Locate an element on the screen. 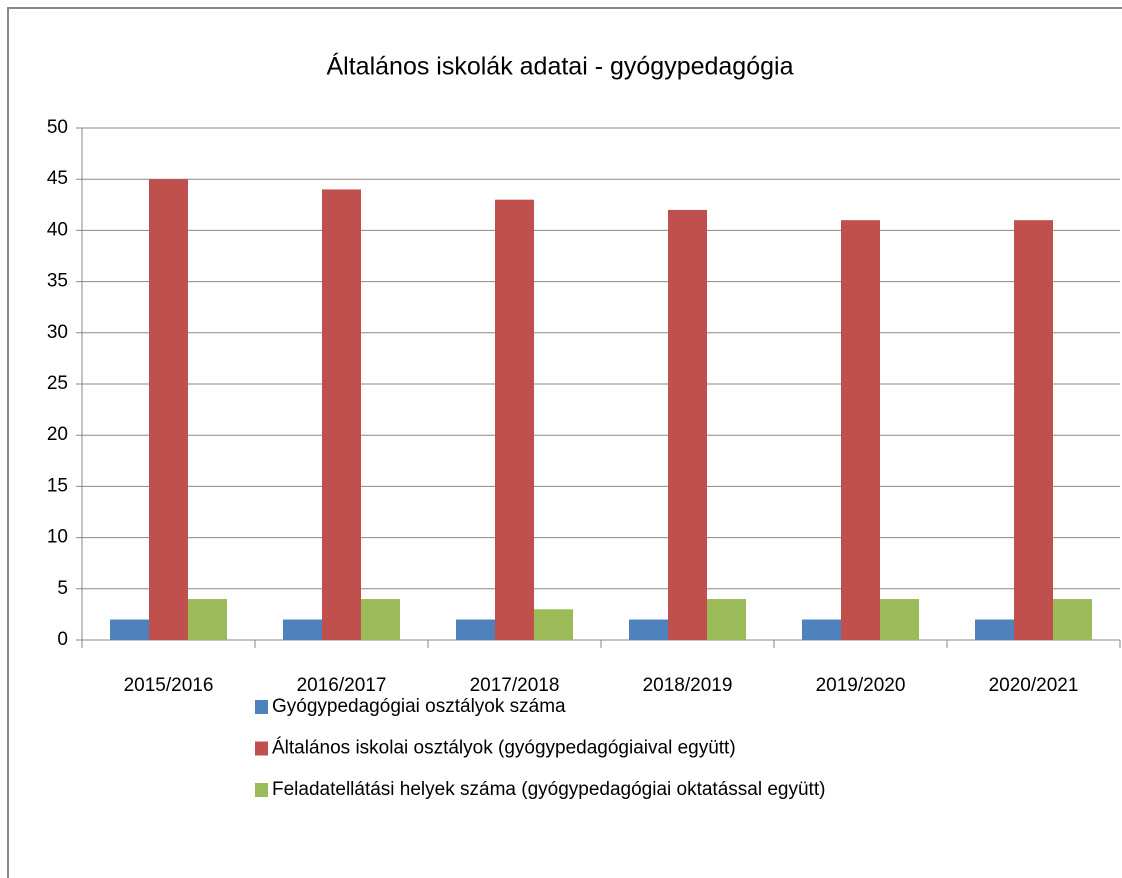  x-tick-label: 2018/2019 is located at coordinates (688, 685).